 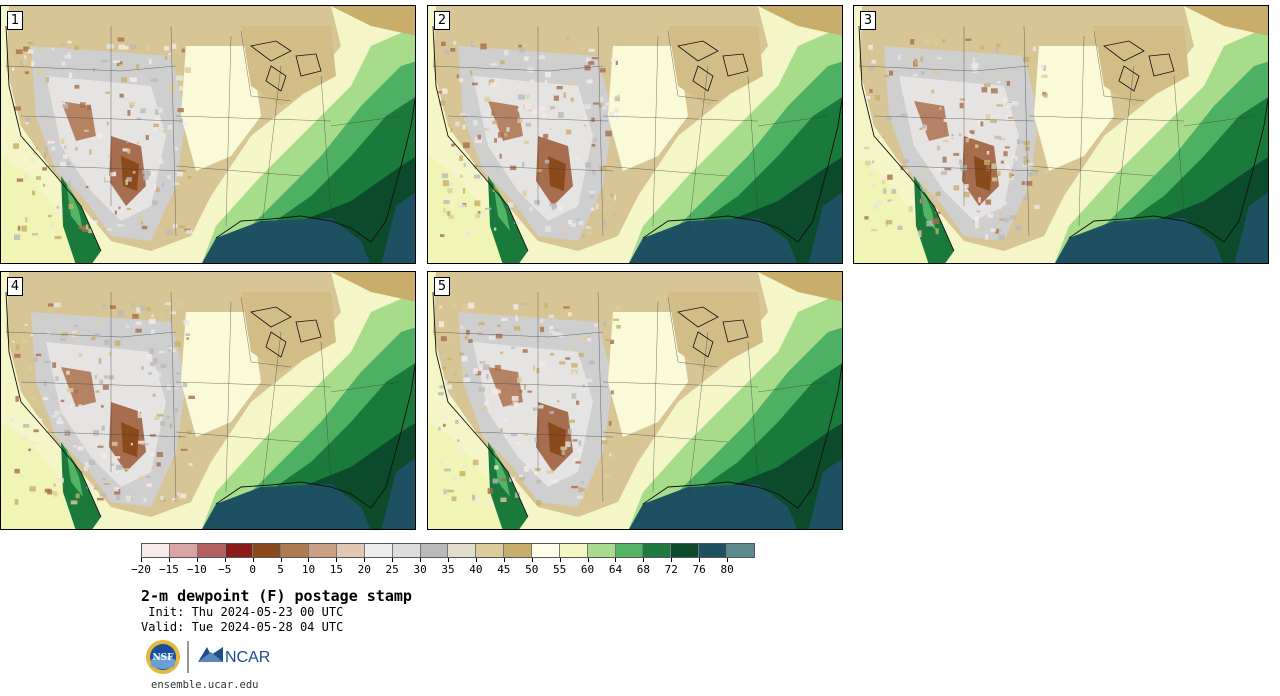 What do you see at coordinates (141, 569) in the screenshot?
I see `colorbar-tick-label: −20` at bounding box center [141, 569].